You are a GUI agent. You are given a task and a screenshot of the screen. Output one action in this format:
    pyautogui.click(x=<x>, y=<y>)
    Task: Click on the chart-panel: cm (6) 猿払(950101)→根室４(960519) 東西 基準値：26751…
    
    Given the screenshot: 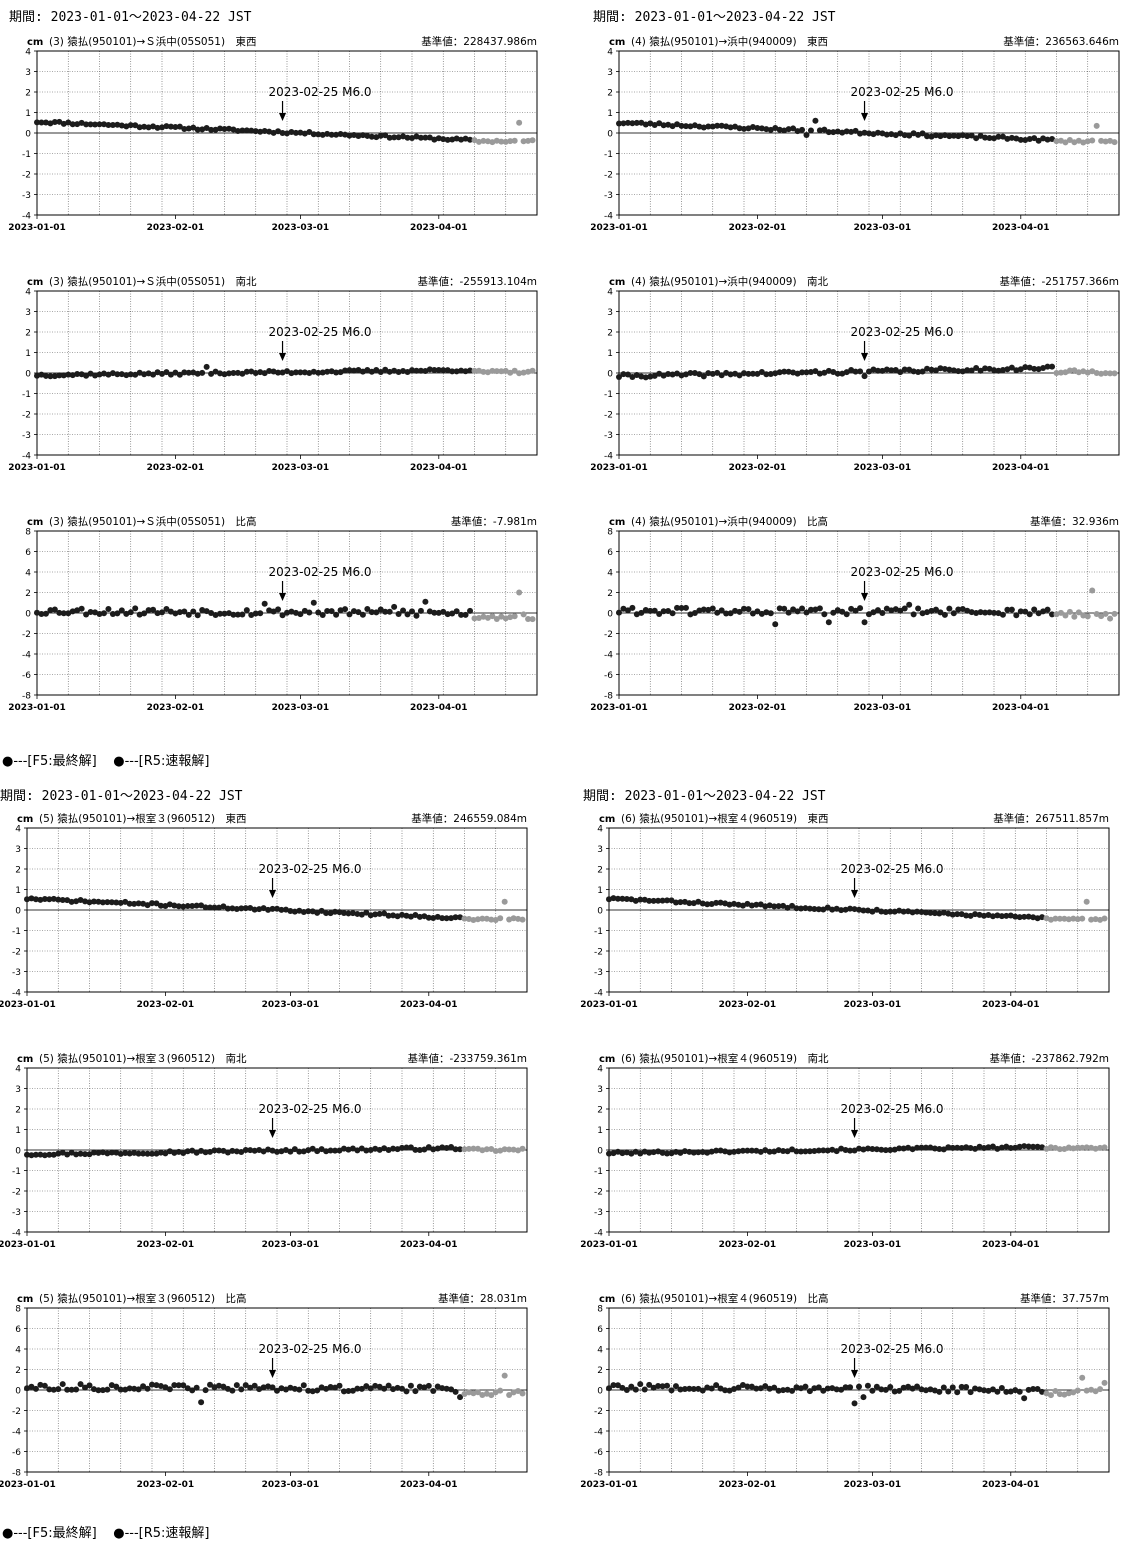 What is the action you would take?
    pyautogui.click(x=845, y=911)
    